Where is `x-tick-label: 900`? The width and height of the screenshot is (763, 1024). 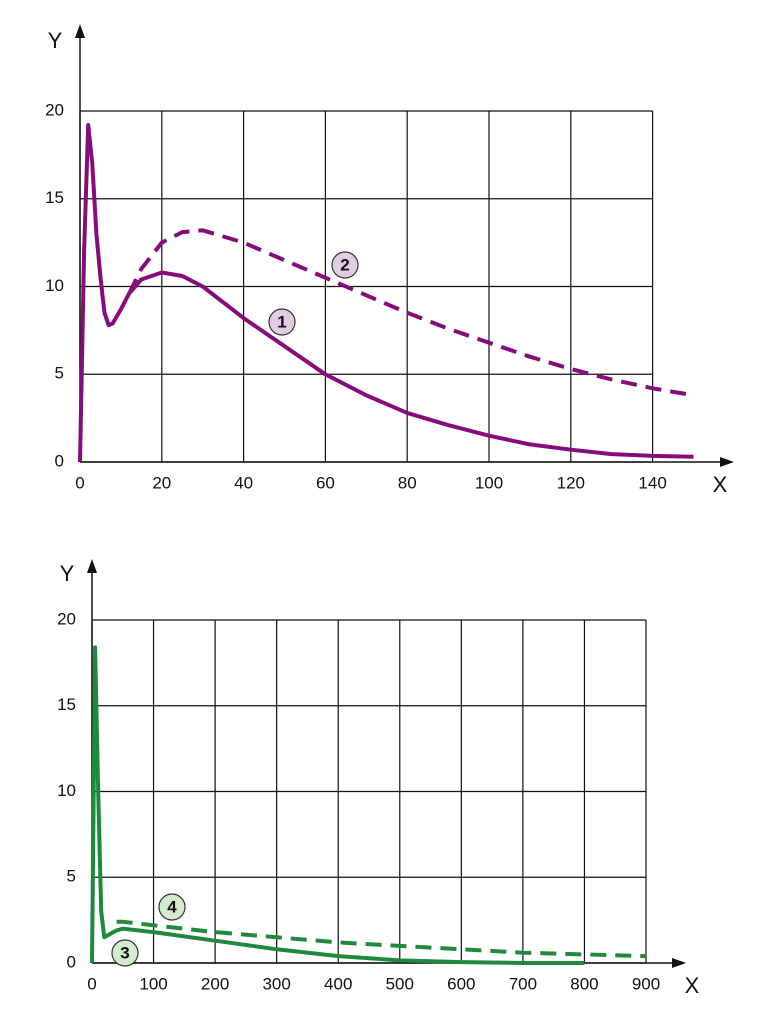
x-tick-label: 900 is located at coordinates (646, 983).